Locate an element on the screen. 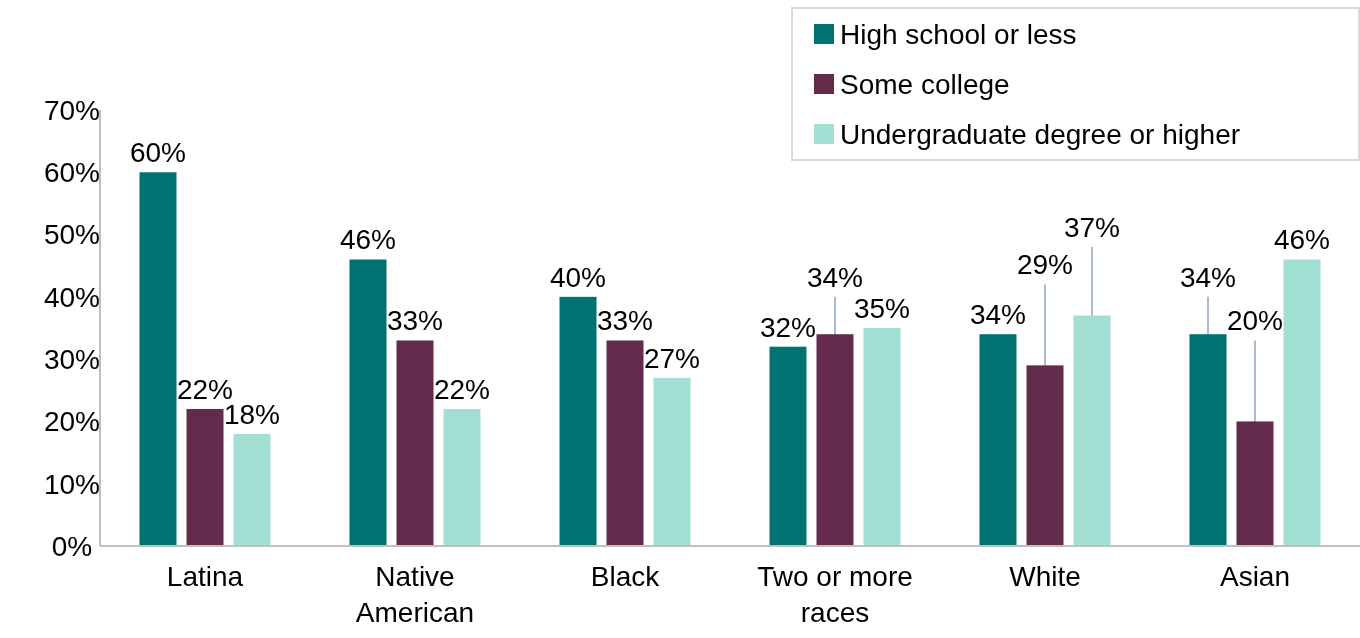 The height and width of the screenshot is (638, 1360). legend-label: Undergraduate degree or higher is located at coordinates (1040, 134).